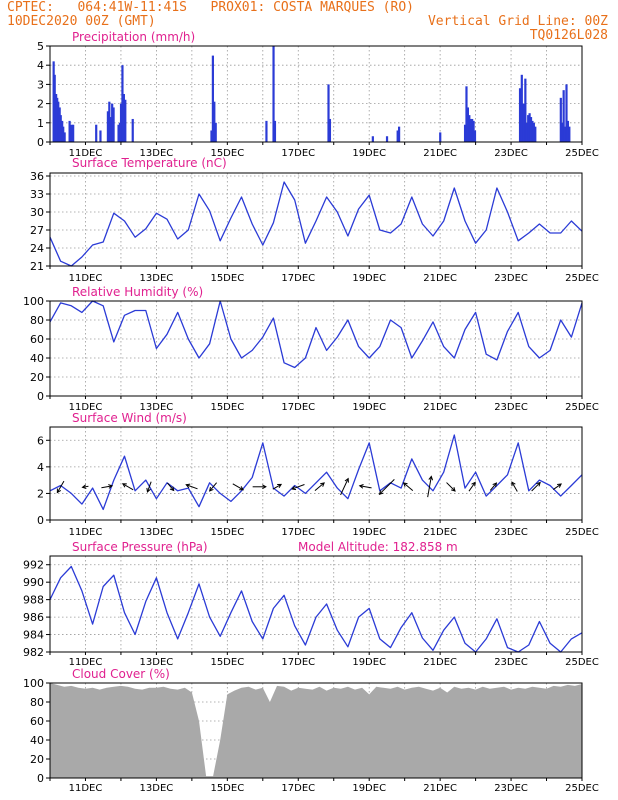  I want to click on panel-title: Surface Temperature (nC), so click(149, 163).